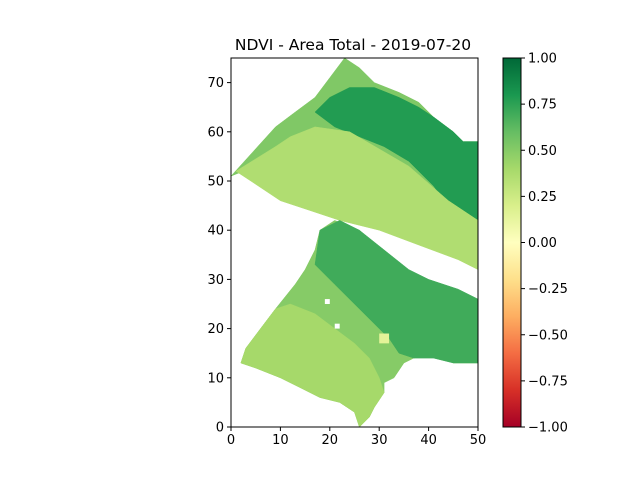 The width and height of the screenshot is (640, 480). What do you see at coordinates (353, 45) in the screenshot?
I see `chart-title: NDVI - Area Total - 2019-07-20` at bounding box center [353, 45].